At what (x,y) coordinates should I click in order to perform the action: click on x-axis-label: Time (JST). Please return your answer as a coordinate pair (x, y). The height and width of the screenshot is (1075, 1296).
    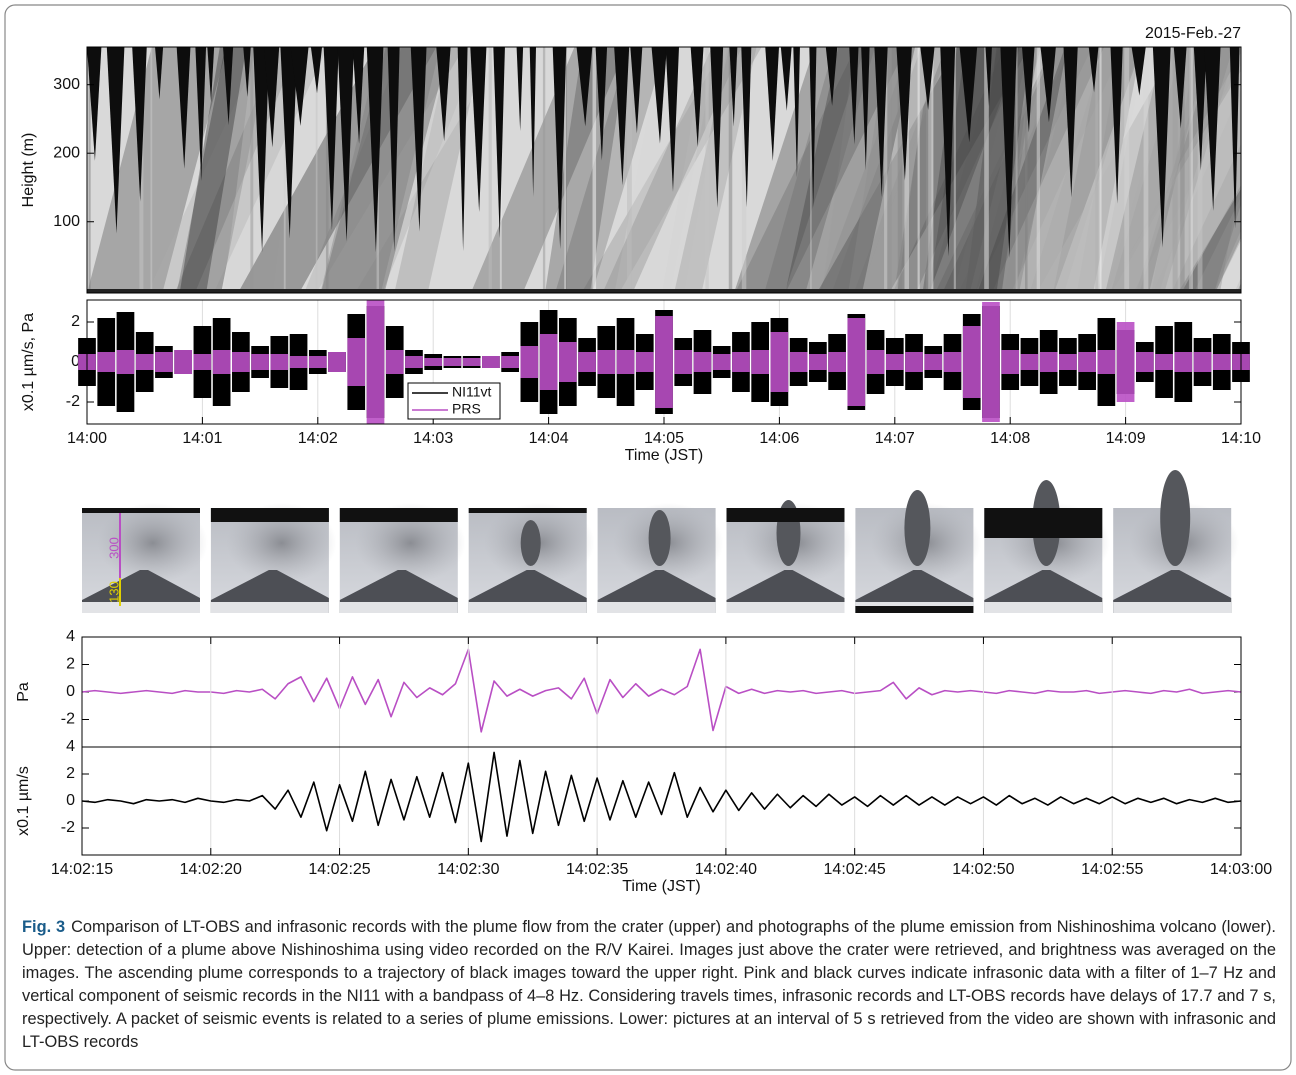
    Looking at the image, I should click on (661, 886).